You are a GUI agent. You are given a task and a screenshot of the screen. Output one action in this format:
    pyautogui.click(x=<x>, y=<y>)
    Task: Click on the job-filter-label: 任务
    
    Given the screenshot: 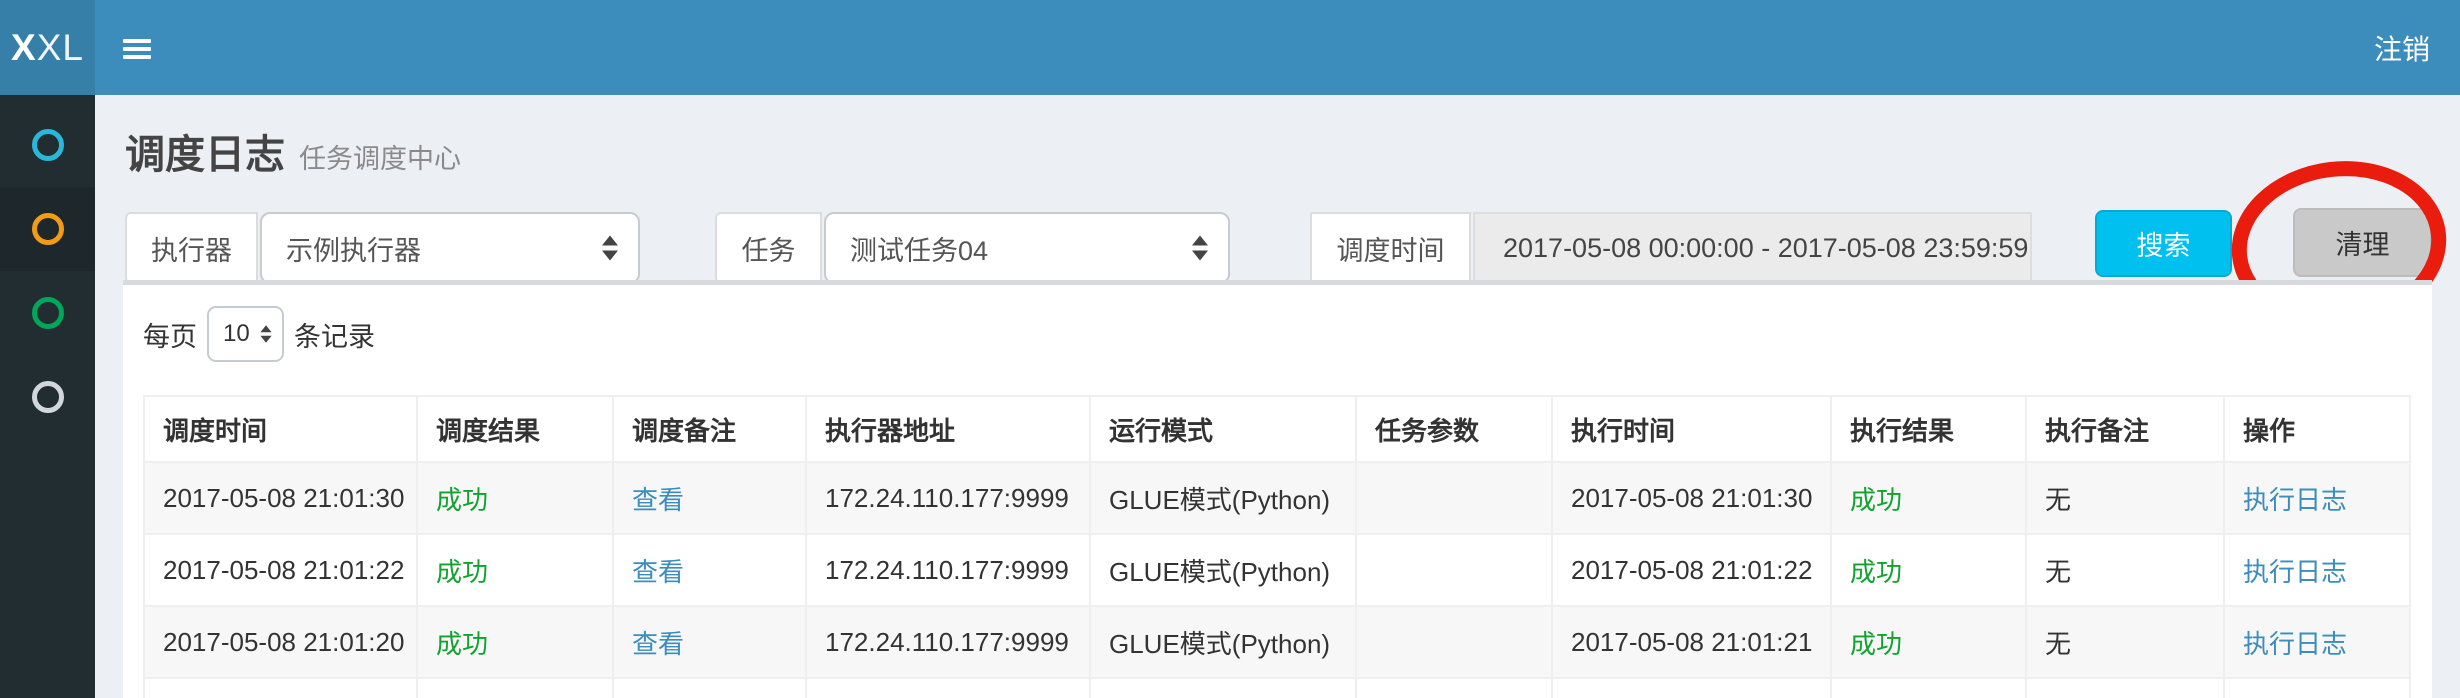 What is the action you would take?
    pyautogui.click(x=768, y=248)
    